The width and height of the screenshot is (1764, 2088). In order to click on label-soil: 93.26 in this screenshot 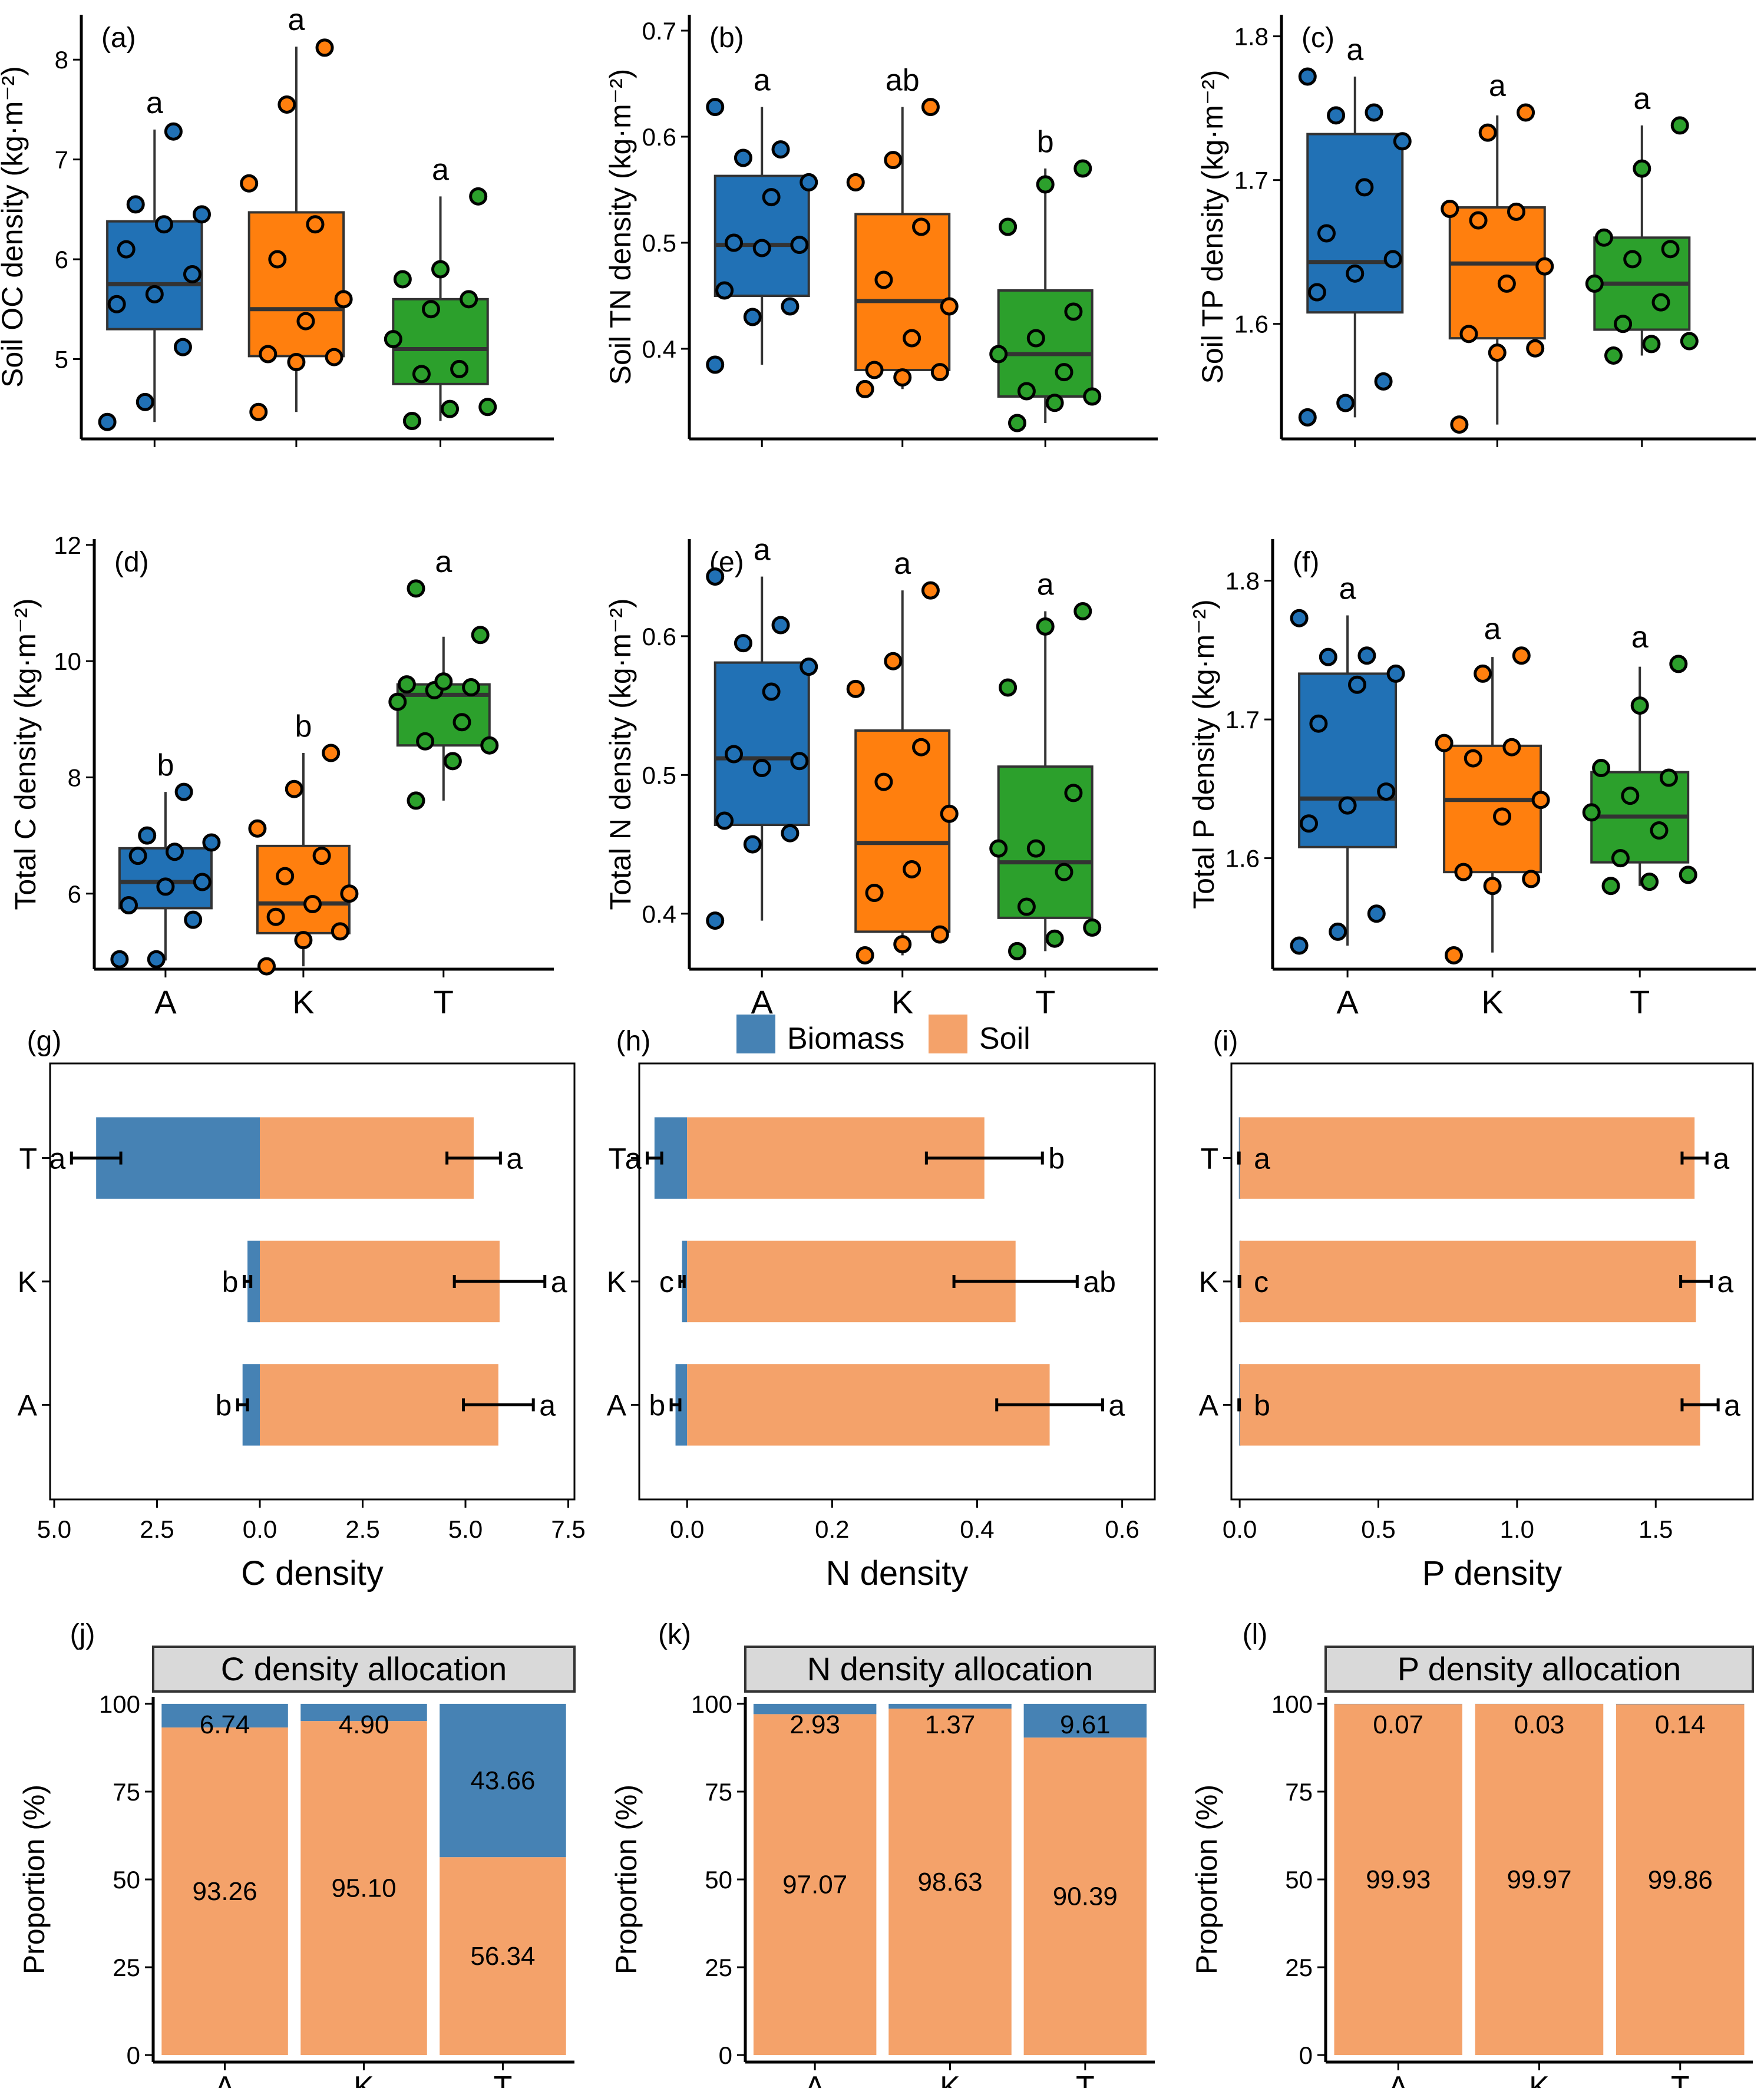, I will do `click(224, 1891)`.